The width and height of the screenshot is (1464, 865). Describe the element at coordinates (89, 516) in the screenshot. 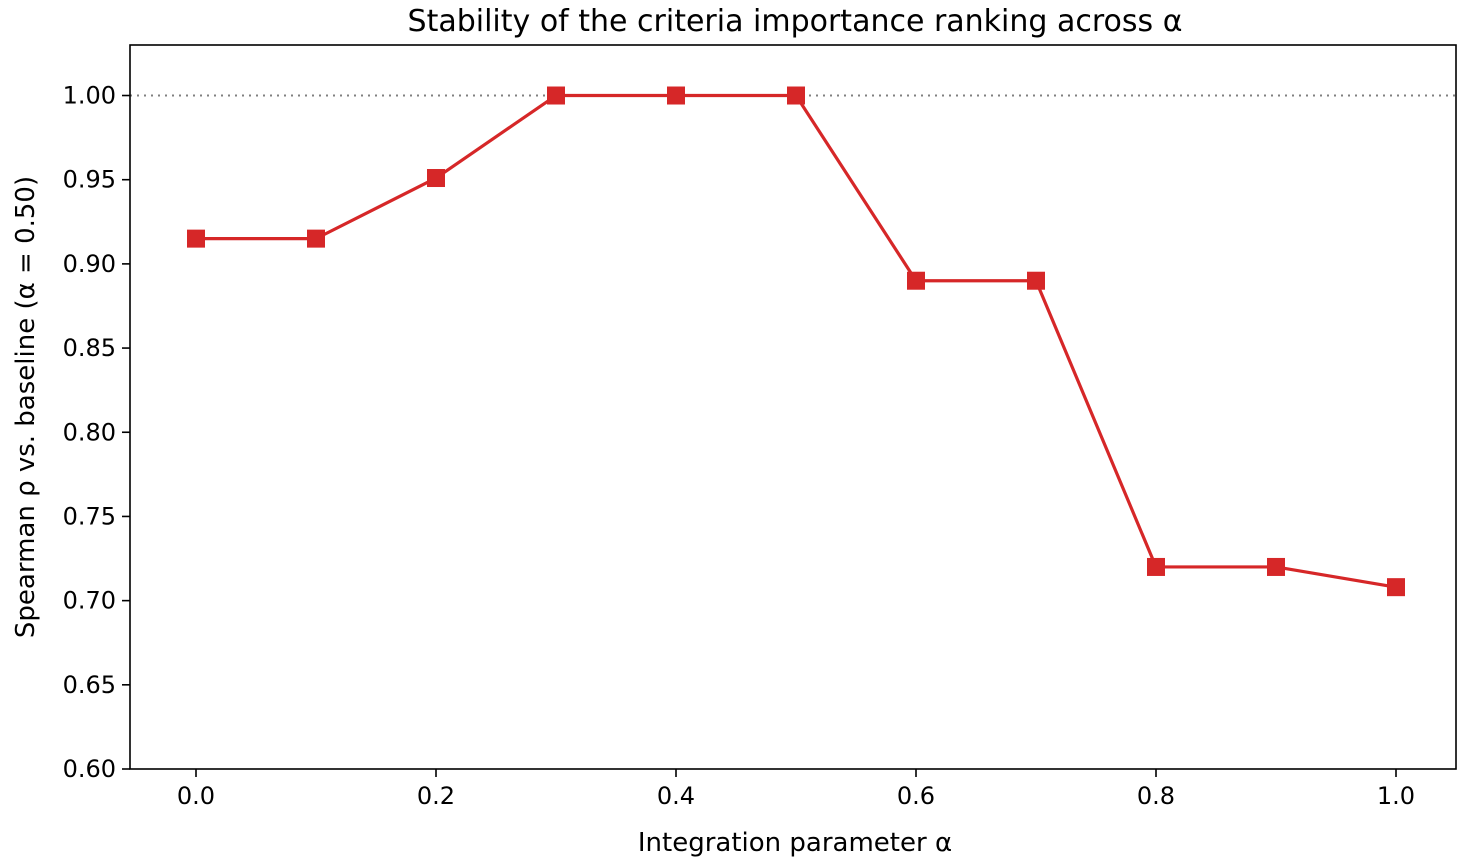

I see `y-tick-label: 0.75` at that location.